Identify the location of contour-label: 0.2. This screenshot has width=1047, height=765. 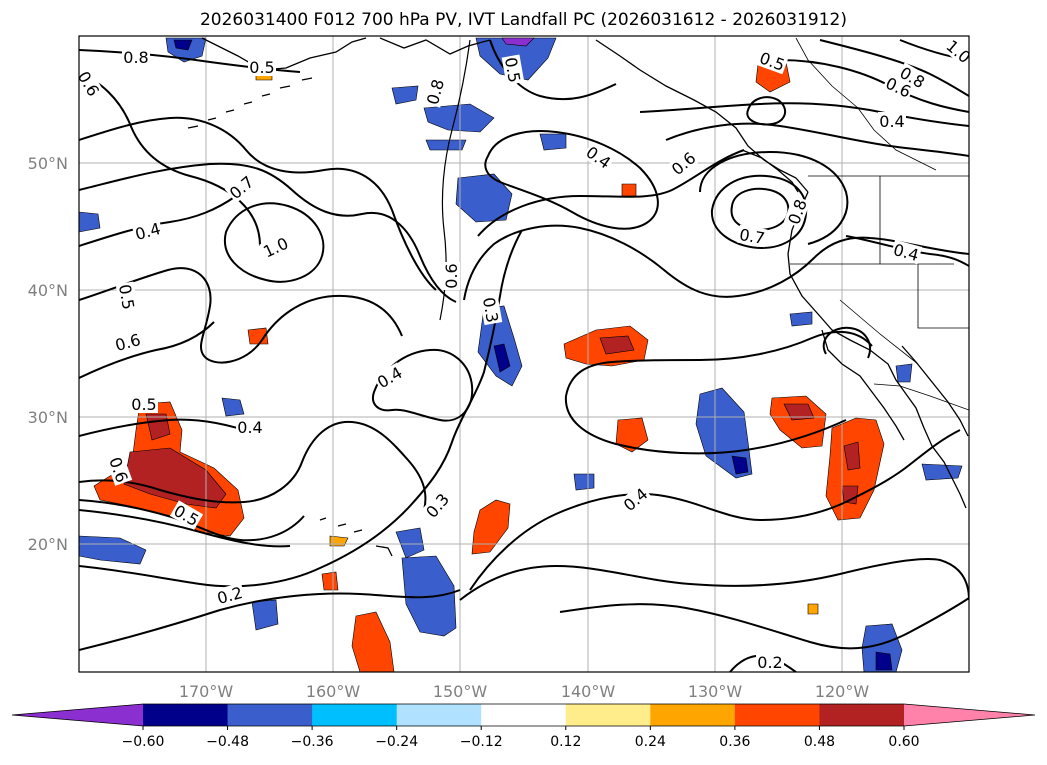
(770, 662).